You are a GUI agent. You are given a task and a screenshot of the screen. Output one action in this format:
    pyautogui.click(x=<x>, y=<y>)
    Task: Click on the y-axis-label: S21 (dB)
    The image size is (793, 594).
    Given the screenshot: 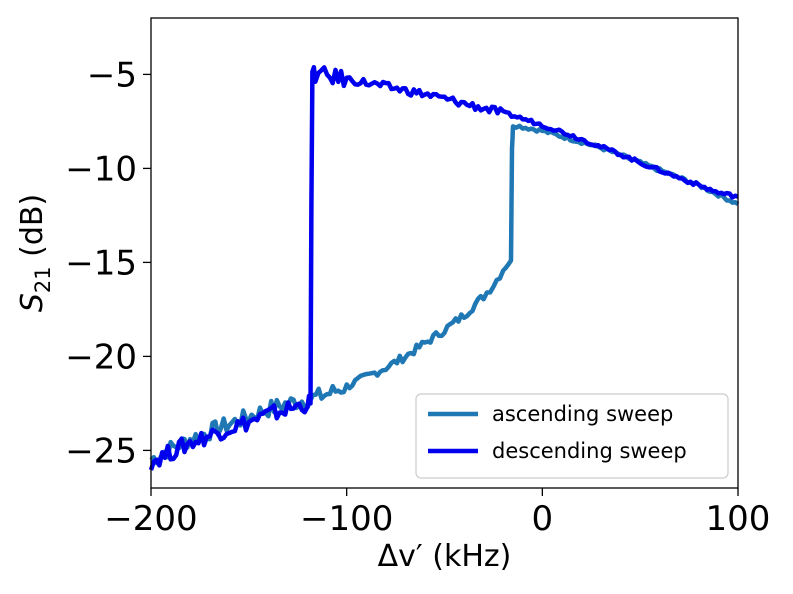 What is the action you would take?
    pyautogui.click(x=35, y=253)
    